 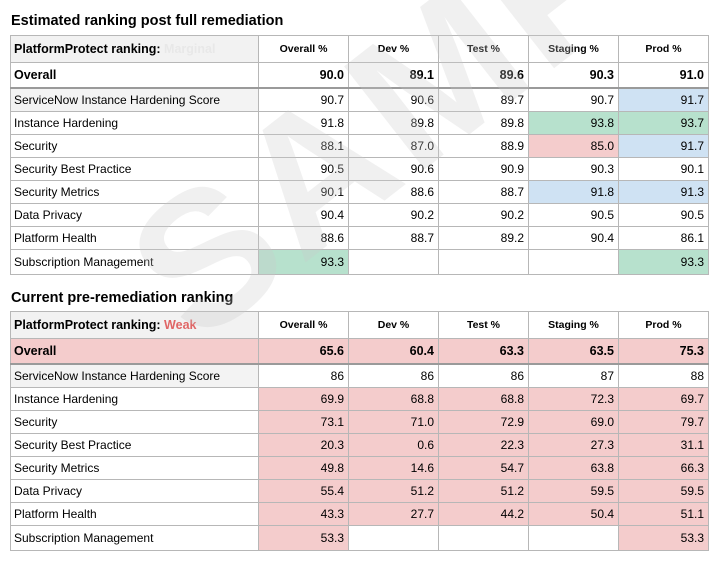 I want to click on cell-dev: 90.6, so click(x=393, y=169).